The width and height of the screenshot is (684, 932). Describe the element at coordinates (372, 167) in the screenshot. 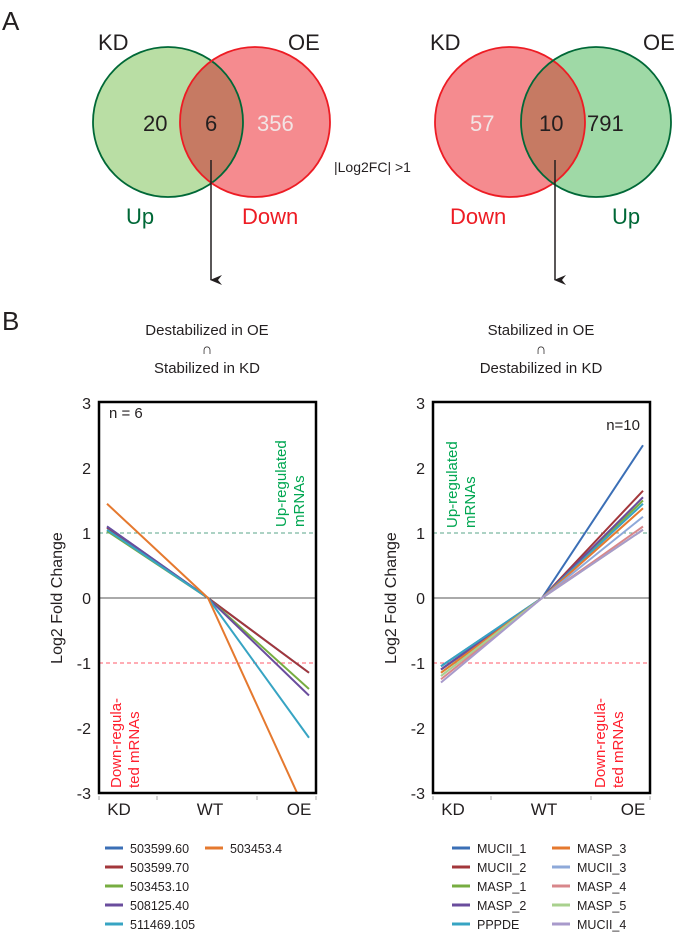

I see `threshold-label: |Log2FC| >1` at that location.